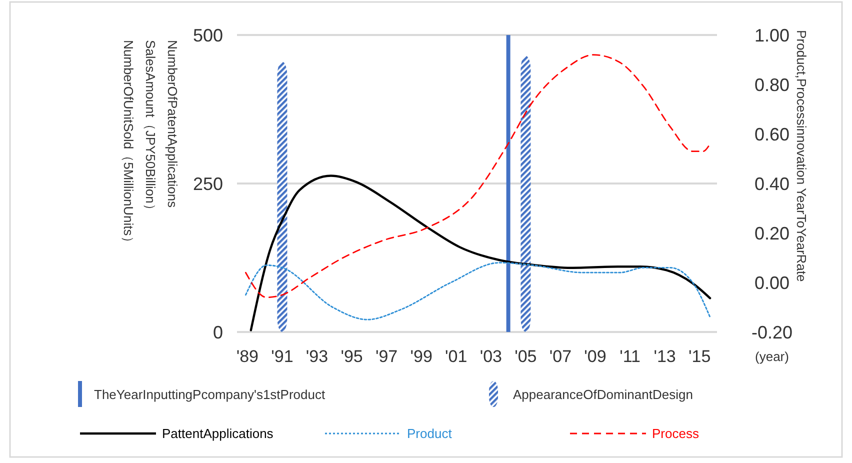 Image resolution: width=852 pixels, height=463 pixels. Describe the element at coordinates (630, 356) in the screenshot. I see `x-tick-label: '11` at that location.